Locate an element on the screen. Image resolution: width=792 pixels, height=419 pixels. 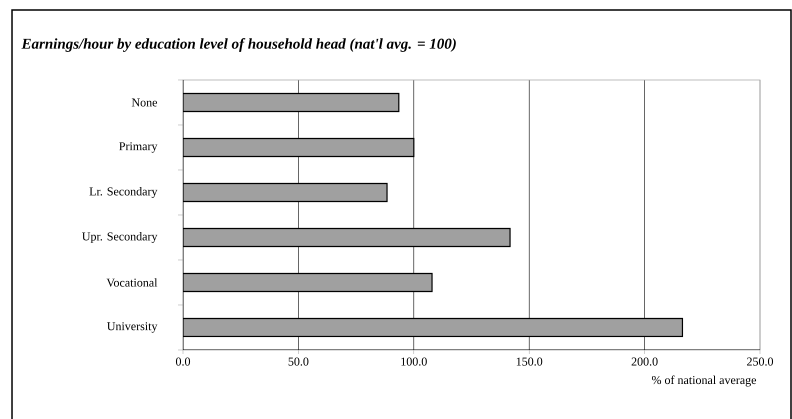
y-tick-label: Vocational is located at coordinates (132, 282).